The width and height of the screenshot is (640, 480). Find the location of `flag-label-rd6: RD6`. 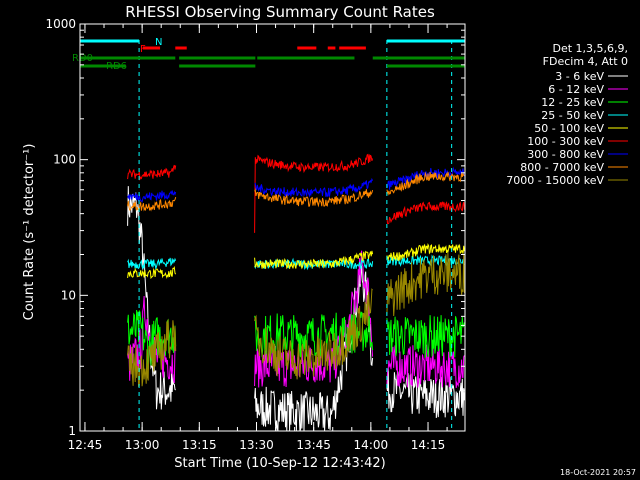

flag-label-rd6: RD6 is located at coordinates (116, 66).